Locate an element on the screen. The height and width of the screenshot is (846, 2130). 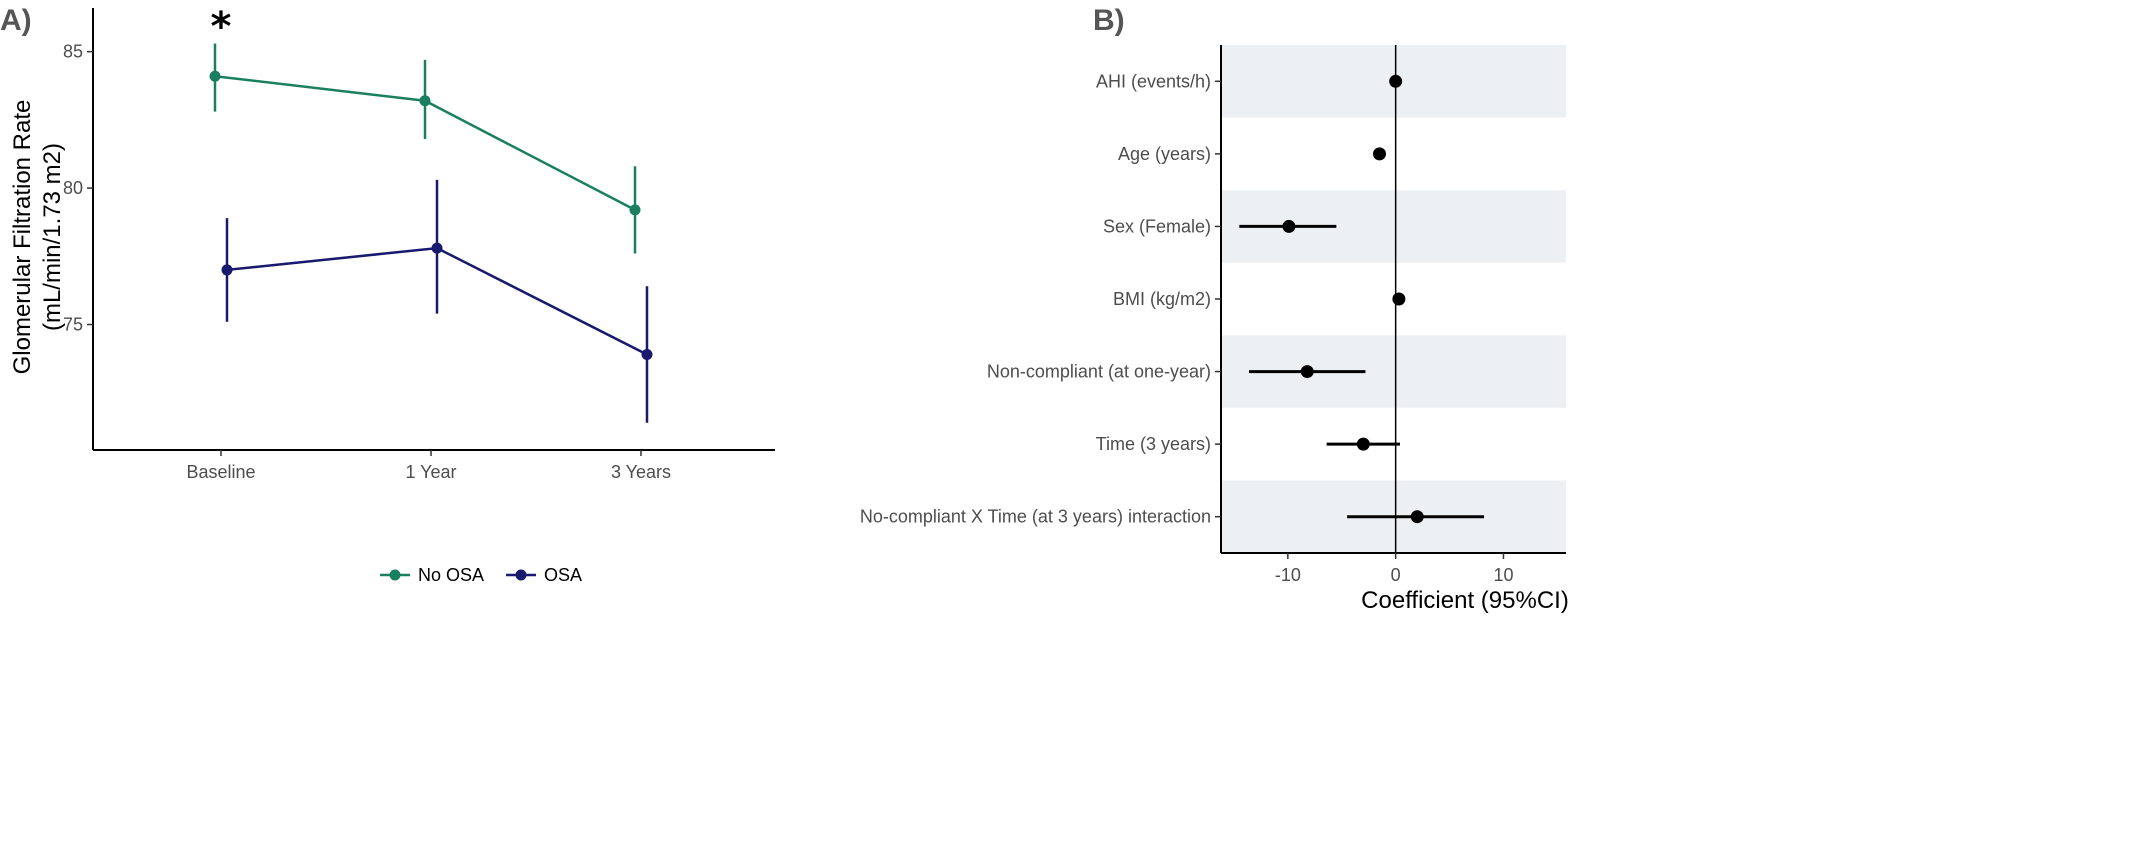
estimate-point-time-3-years is located at coordinates (1363, 444).